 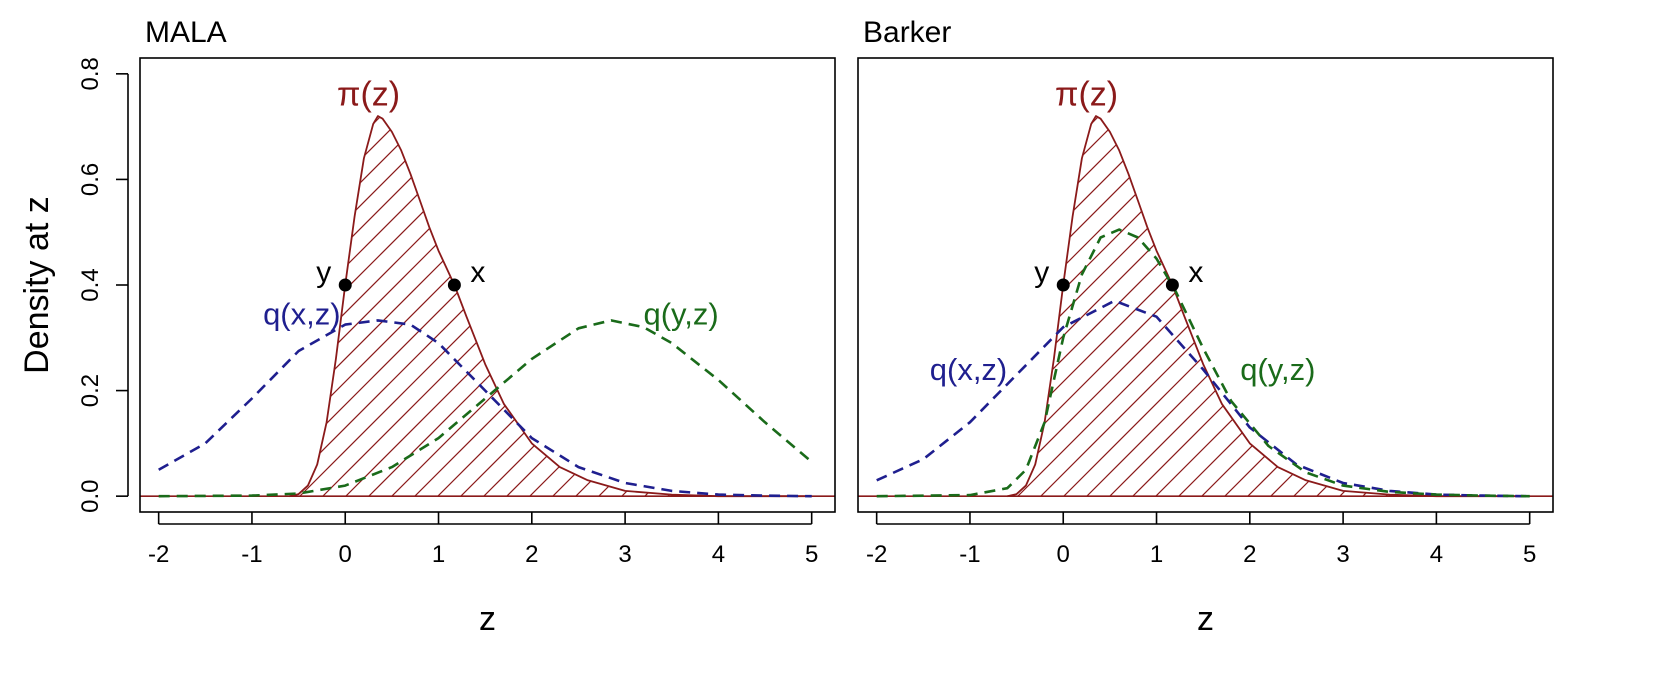 I want to click on x-tick-label: -2, so click(x=158, y=554).